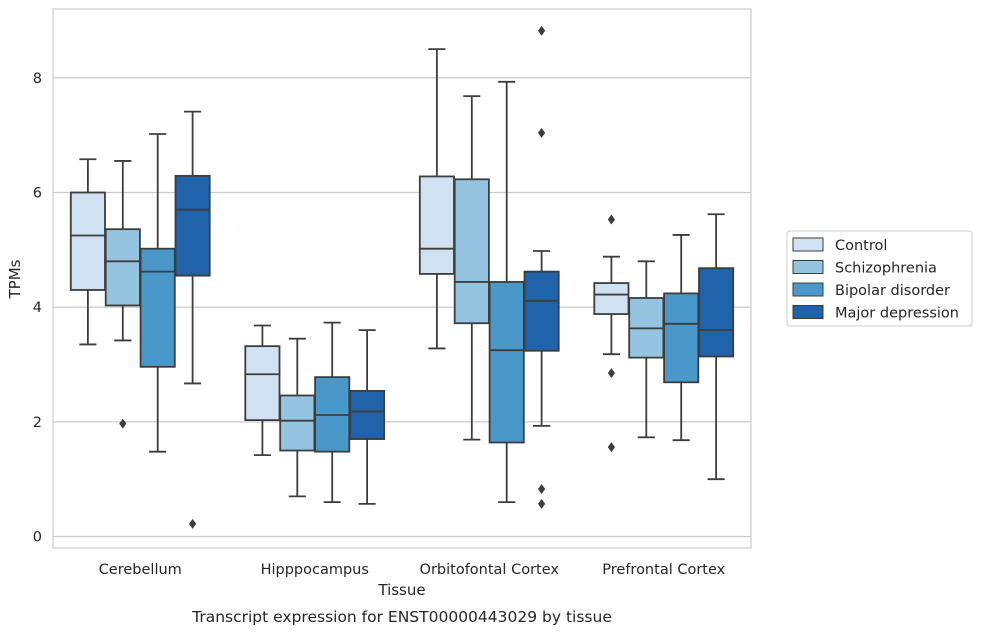 Image resolution: width=983 pixels, height=638 pixels. What do you see at coordinates (892, 291) in the screenshot?
I see `legend-label: Bipolar disorder` at bounding box center [892, 291].